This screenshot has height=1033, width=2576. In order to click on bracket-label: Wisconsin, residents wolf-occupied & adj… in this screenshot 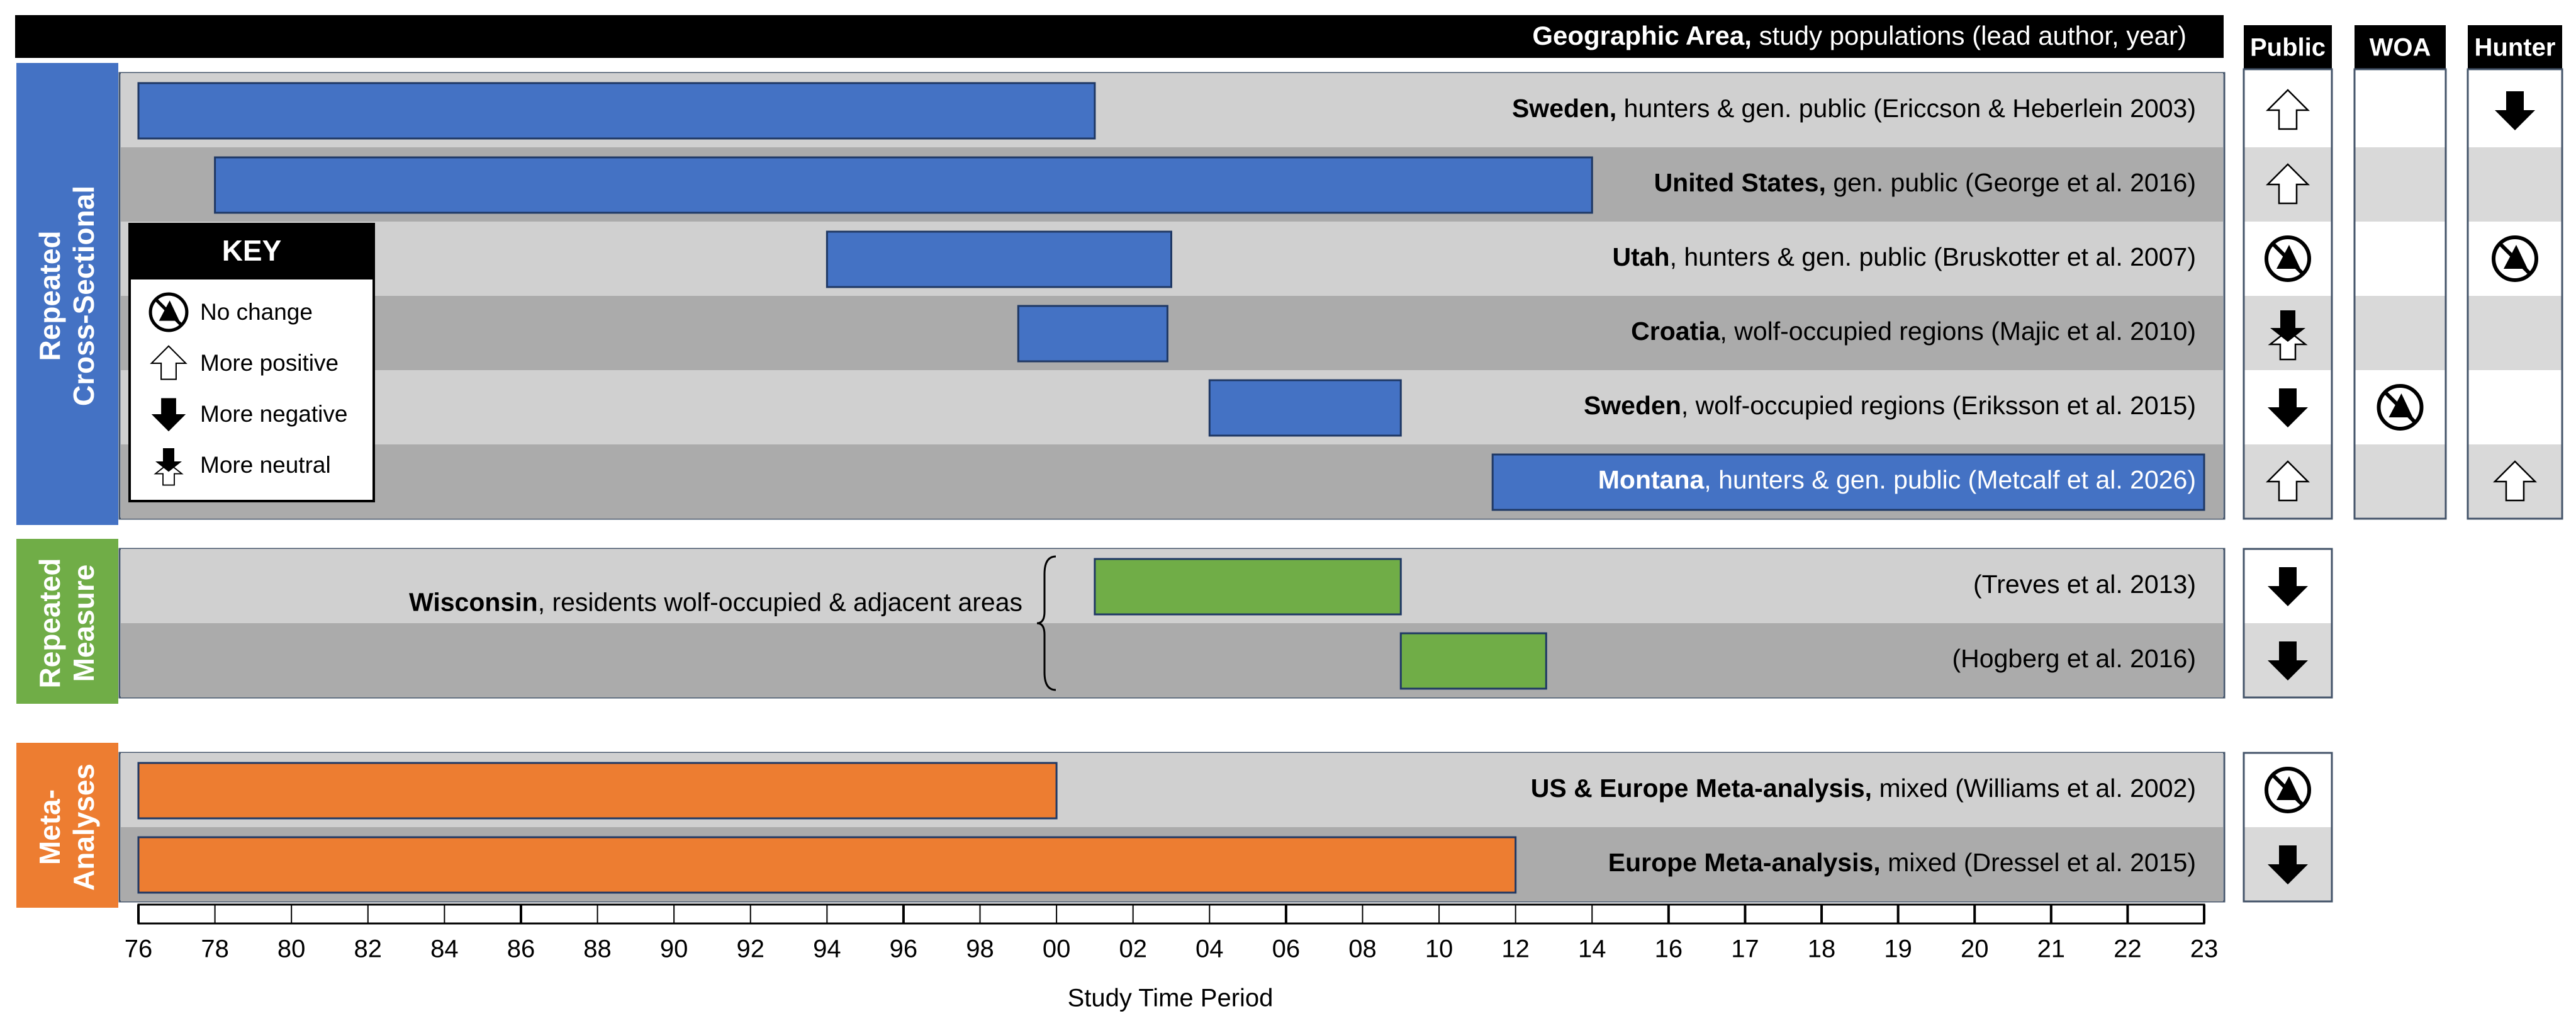, I will do `click(715, 601)`.